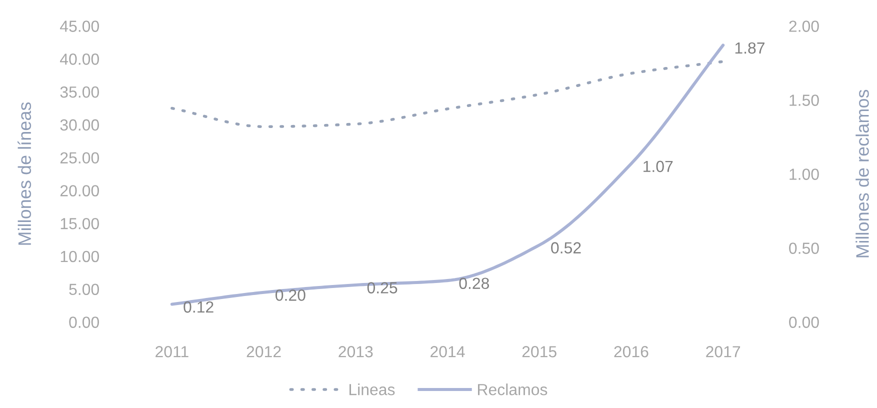 This screenshot has height=408, width=877. Describe the element at coordinates (539, 352) in the screenshot. I see `x-tick-label: 2015` at that location.